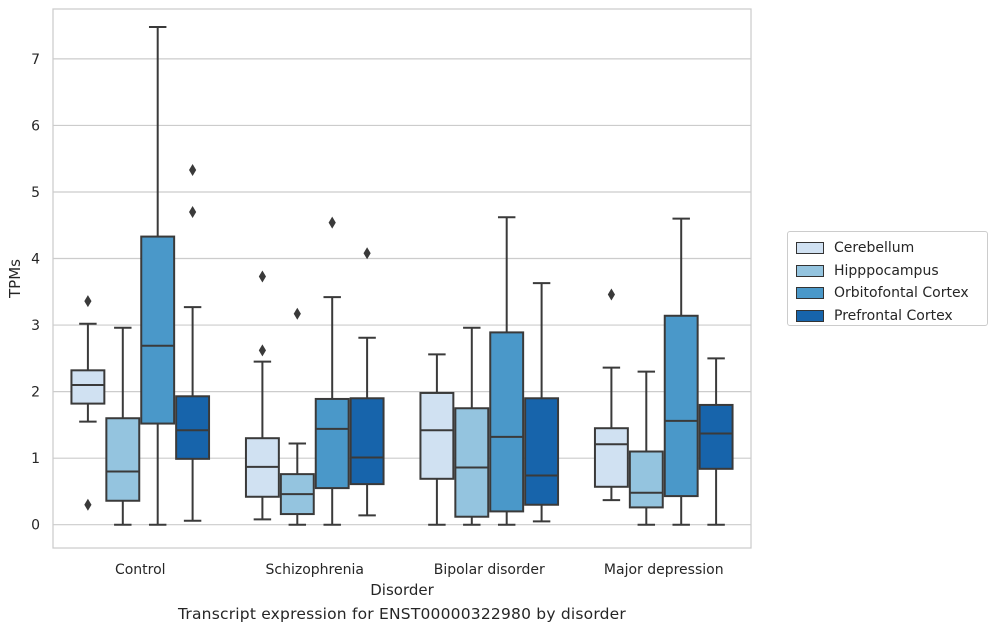  What do you see at coordinates (297, 416) in the screenshot?
I see `box-hipppocampus-schizophrenia` at bounding box center [297, 416].